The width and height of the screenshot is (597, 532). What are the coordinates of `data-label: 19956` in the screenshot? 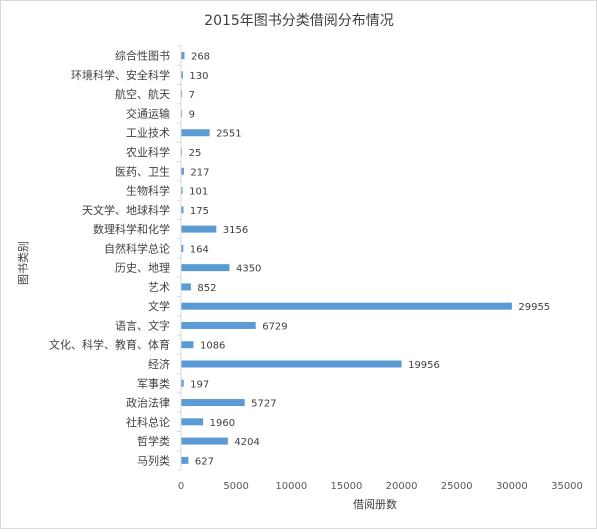 It's located at (424, 365).